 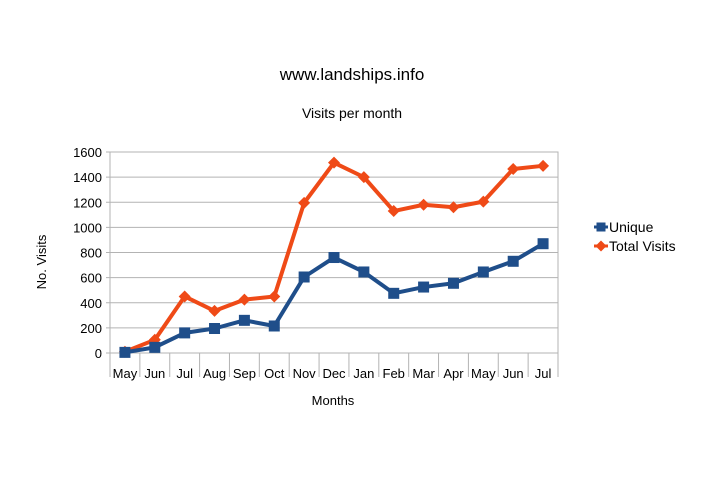 What do you see at coordinates (352, 74) in the screenshot?
I see `chart-title: www.landships.info` at bounding box center [352, 74].